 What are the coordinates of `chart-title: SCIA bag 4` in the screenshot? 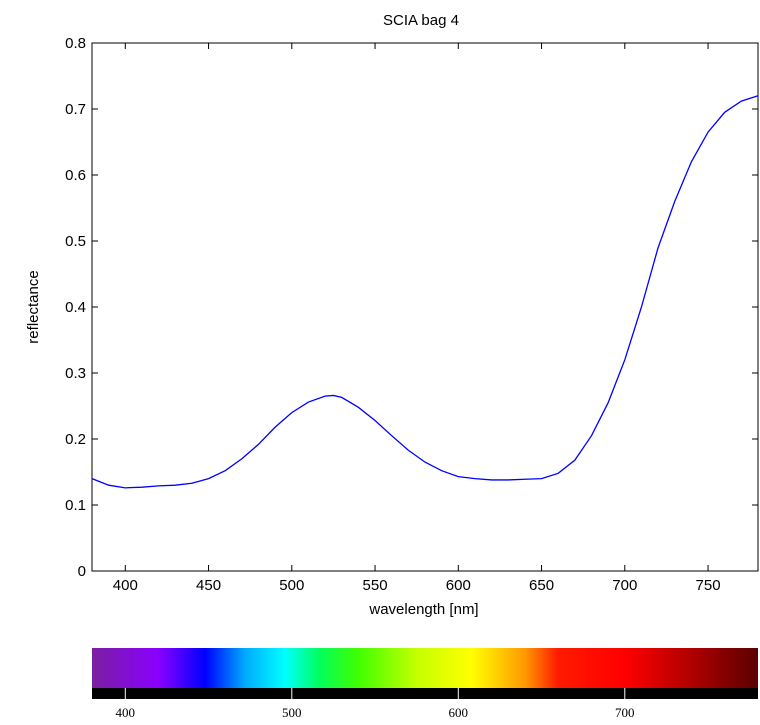 It's located at (421, 20).